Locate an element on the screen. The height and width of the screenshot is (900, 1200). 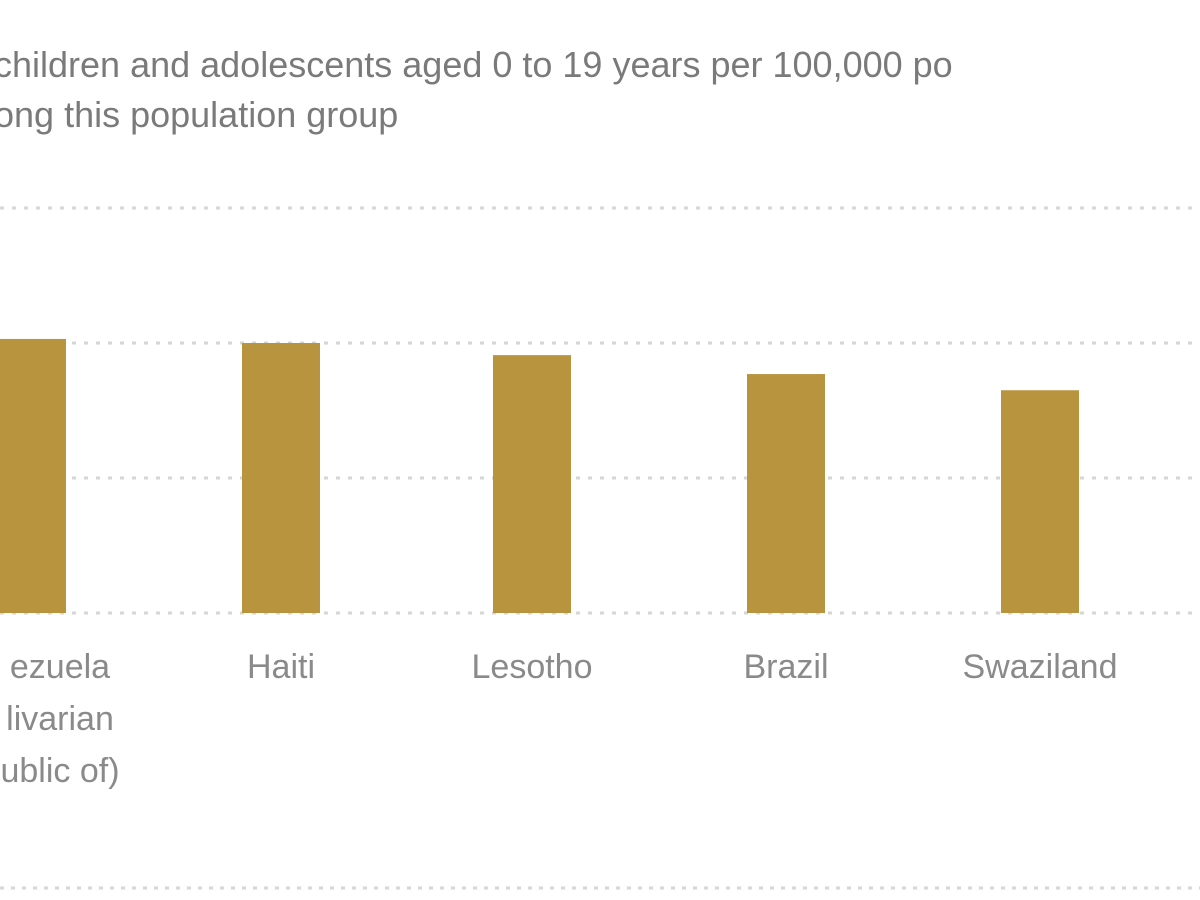
category-label-1: Haiti is located at coordinates (281, 667).